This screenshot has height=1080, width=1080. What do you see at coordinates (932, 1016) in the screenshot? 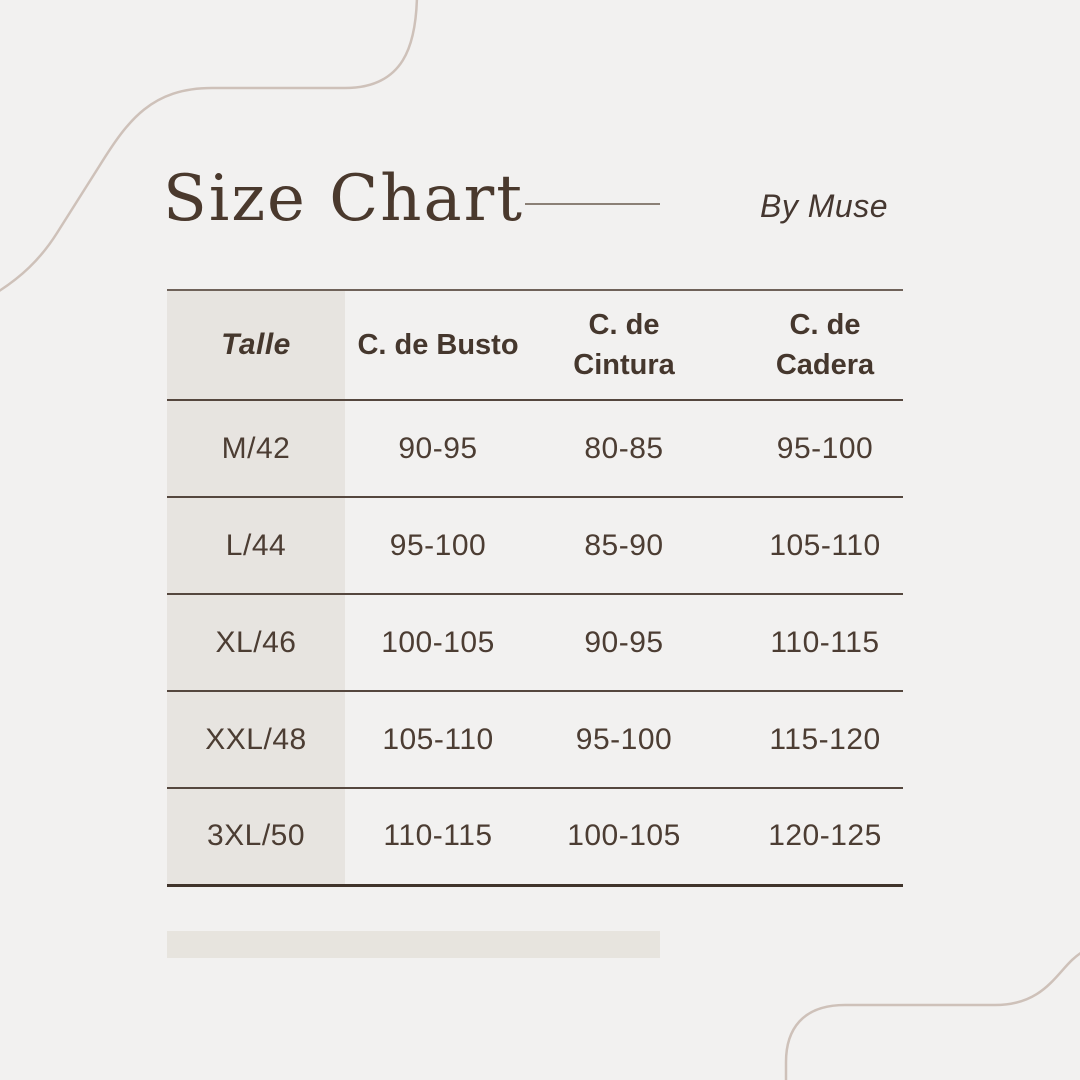
I see `curve-bottom-right-icon` at bounding box center [932, 1016].